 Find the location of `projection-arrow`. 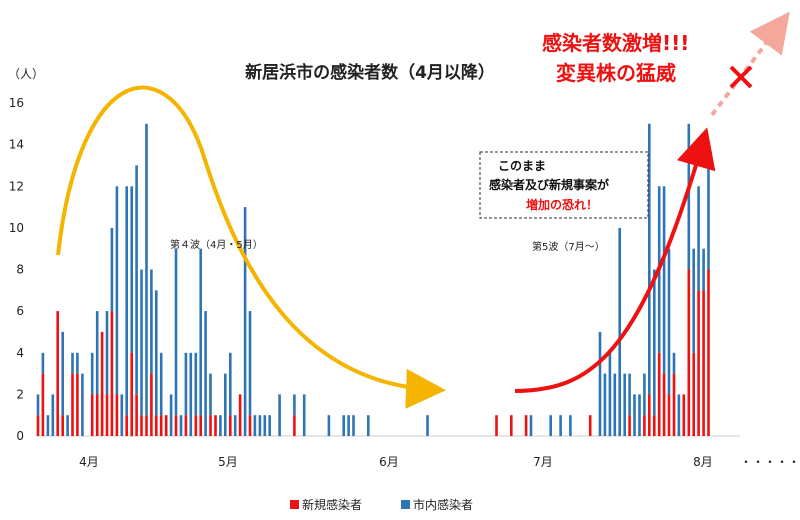

projection-arrow is located at coordinates (750, 64).